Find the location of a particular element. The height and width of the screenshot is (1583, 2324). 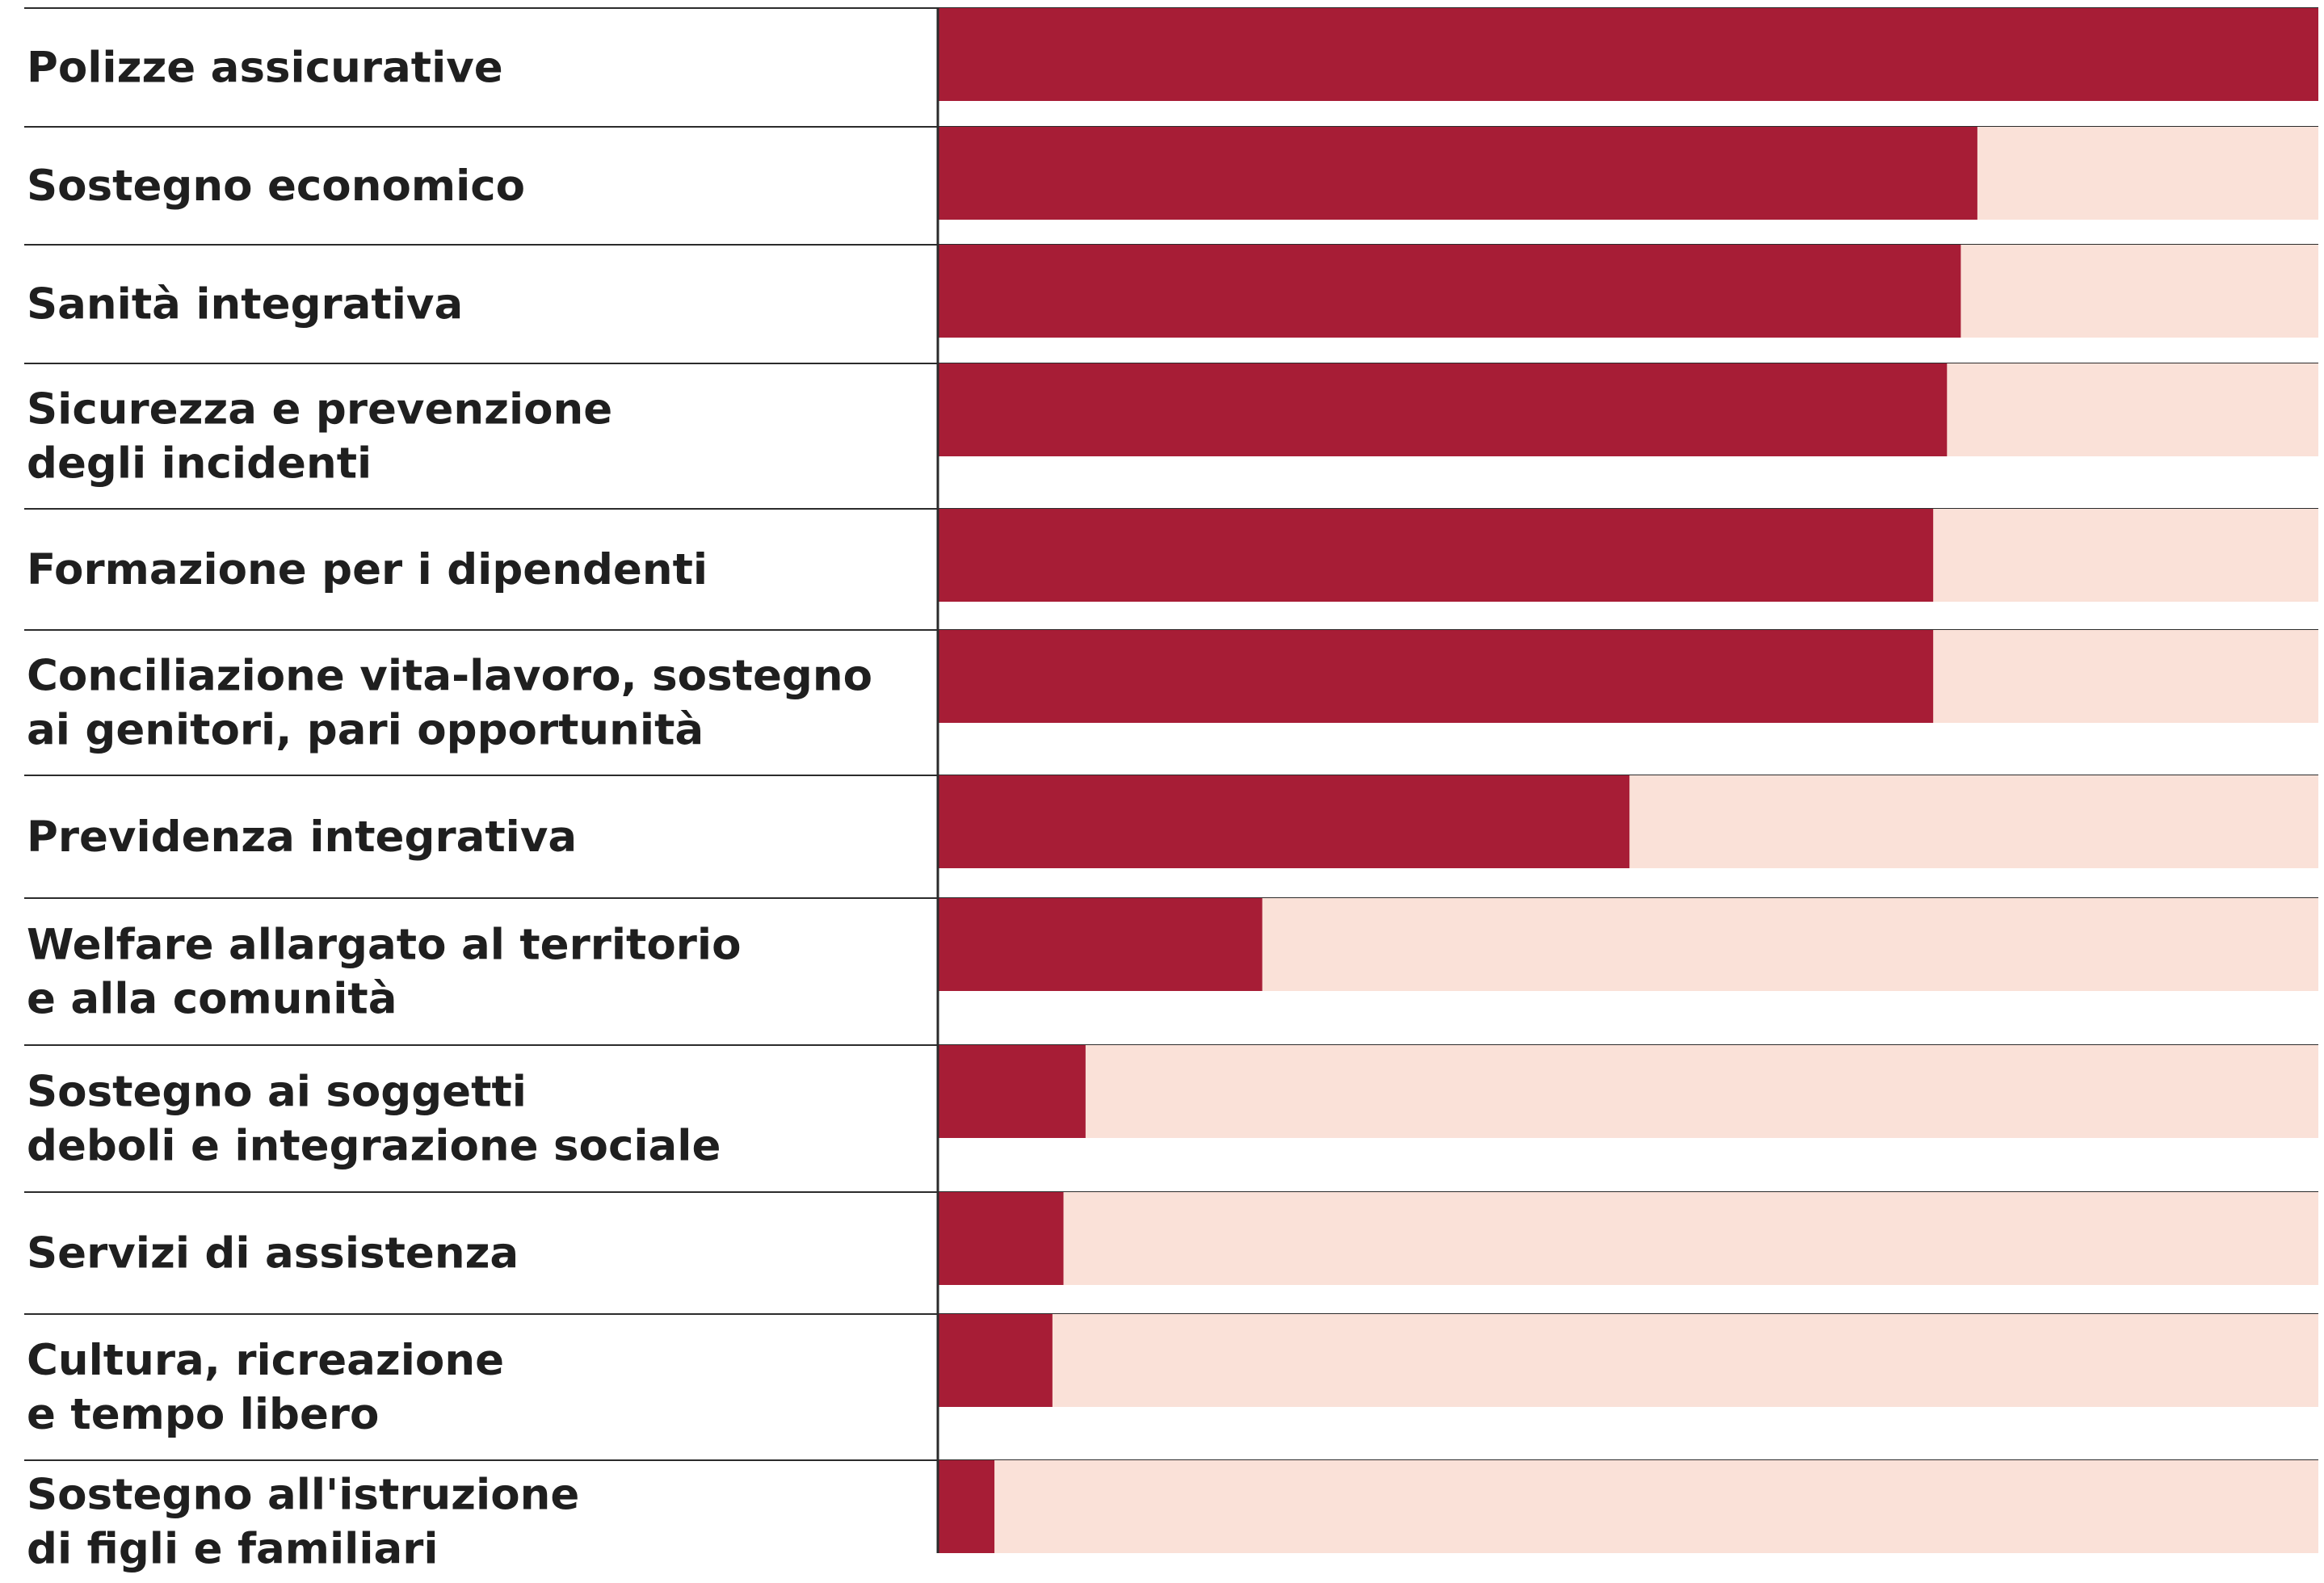

category-label-line: Servizi di assistenza is located at coordinates (273, 1254).